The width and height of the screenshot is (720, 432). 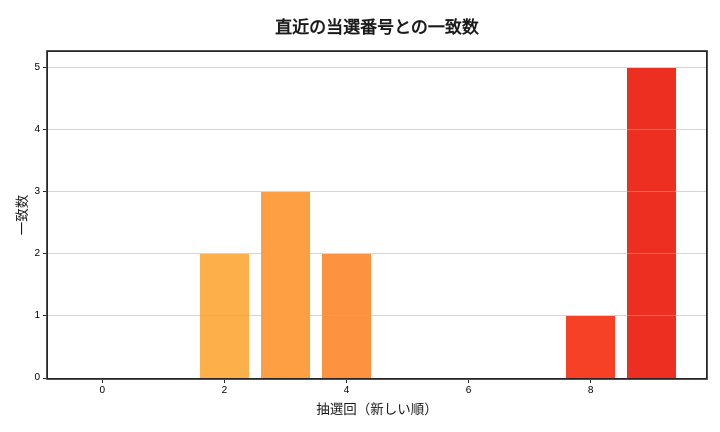 I want to click on y-tick-label-4: 4, so click(x=37, y=129).